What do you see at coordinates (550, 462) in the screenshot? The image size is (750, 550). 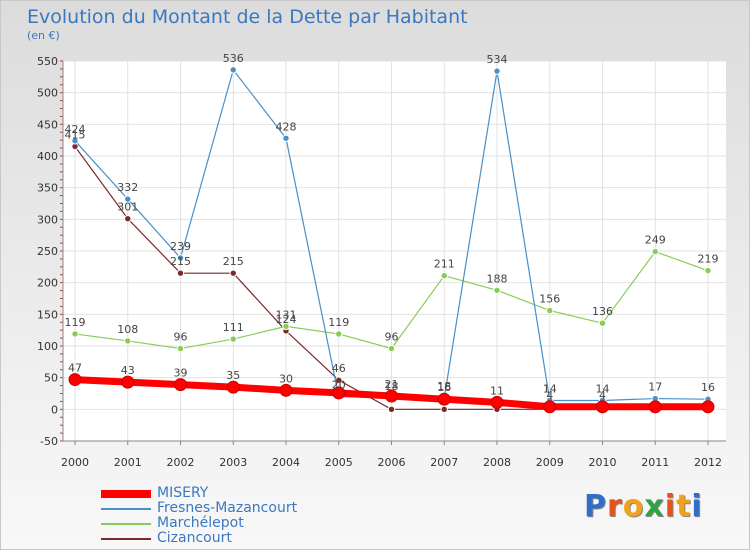 I see `x-tick-label: 2009` at bounding box center [550, 462].